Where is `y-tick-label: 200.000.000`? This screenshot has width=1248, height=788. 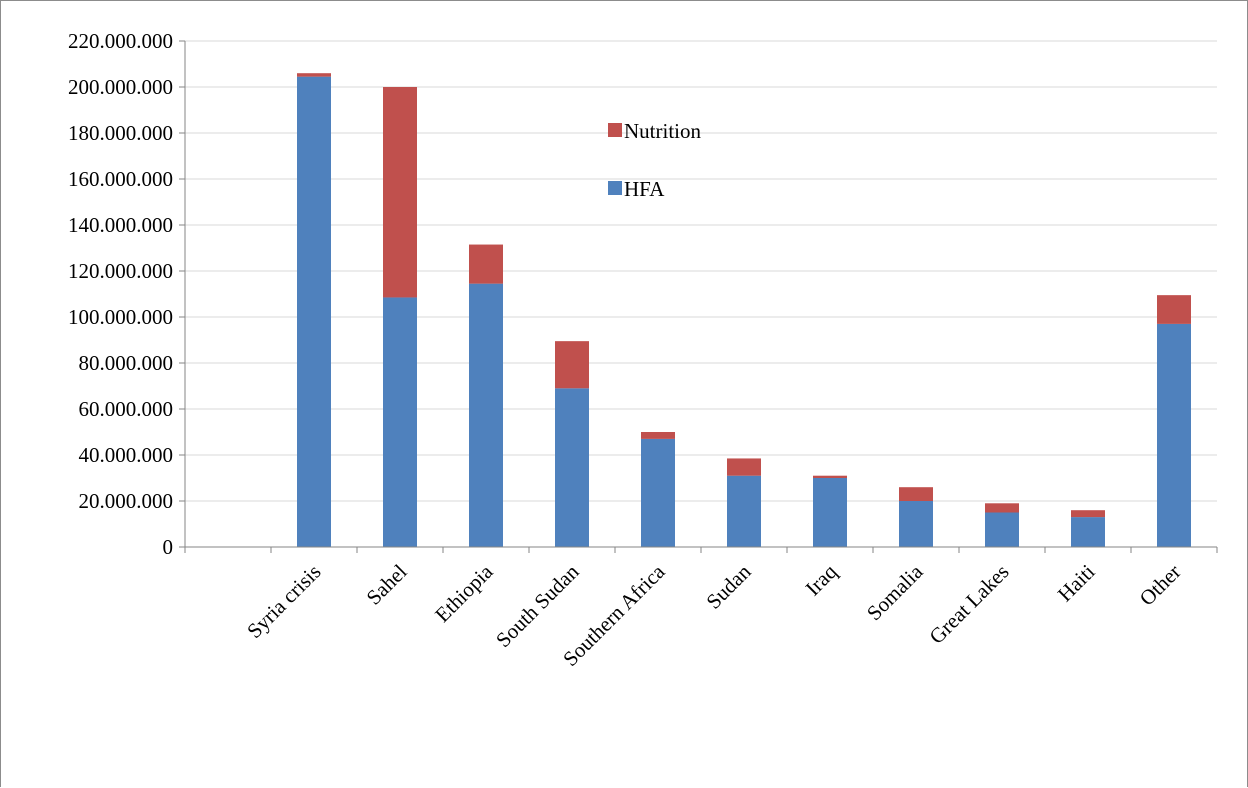 y-tick-label: 200.000.000 is located at coordinates (120, 87).